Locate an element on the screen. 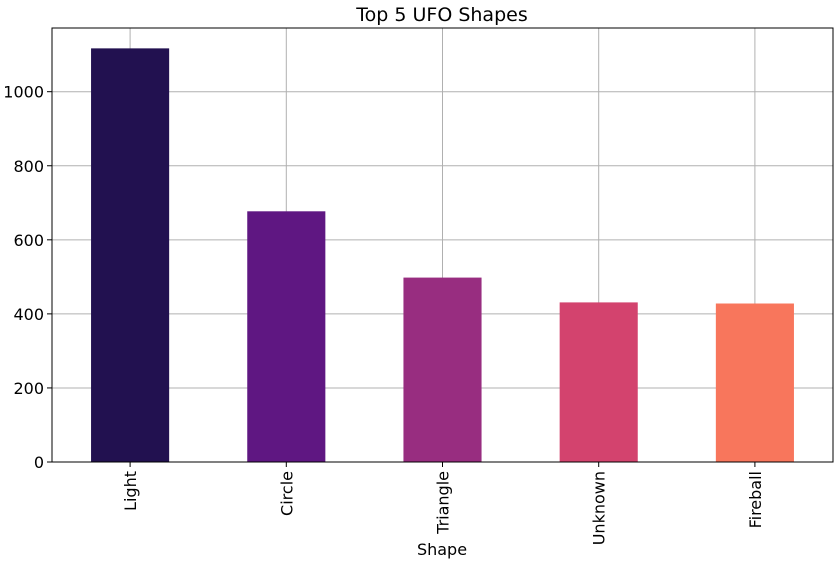 The height and width of the screenshot is (565, 840). bar-fireball is located at coordinates (754, 382).